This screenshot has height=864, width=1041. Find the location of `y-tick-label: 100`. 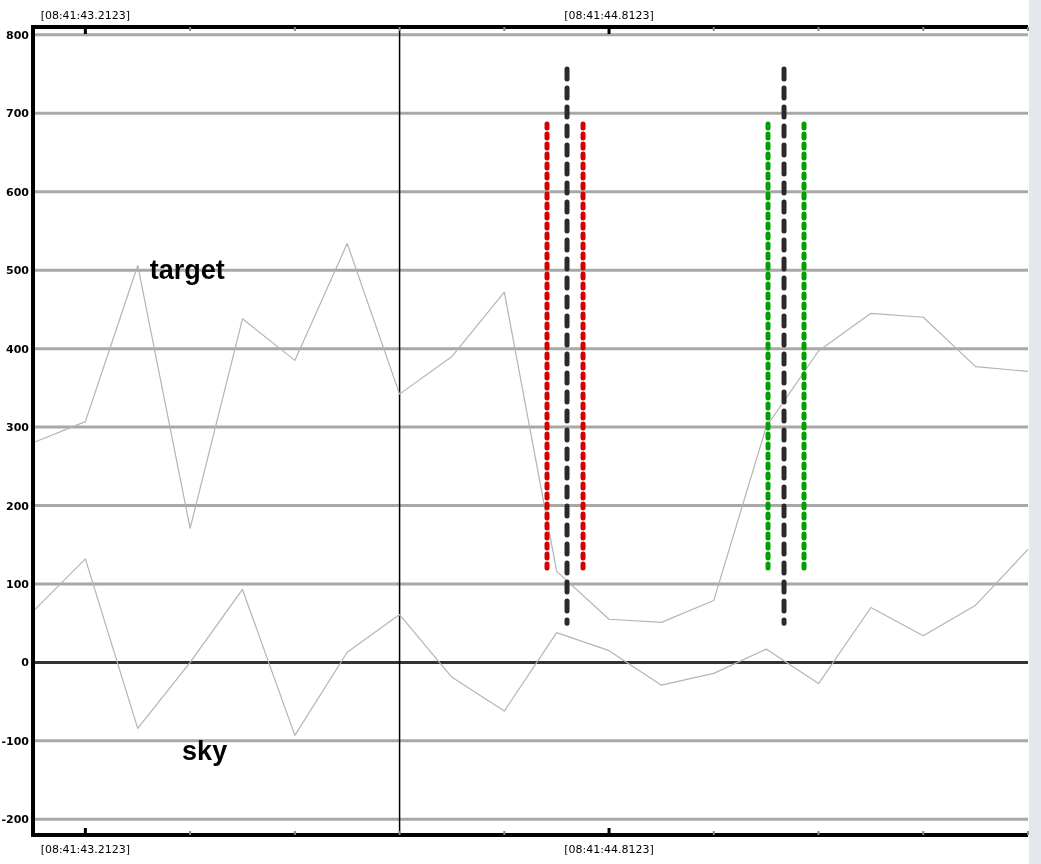

y-tick-label: 100 is located at coordinates (18, 584).